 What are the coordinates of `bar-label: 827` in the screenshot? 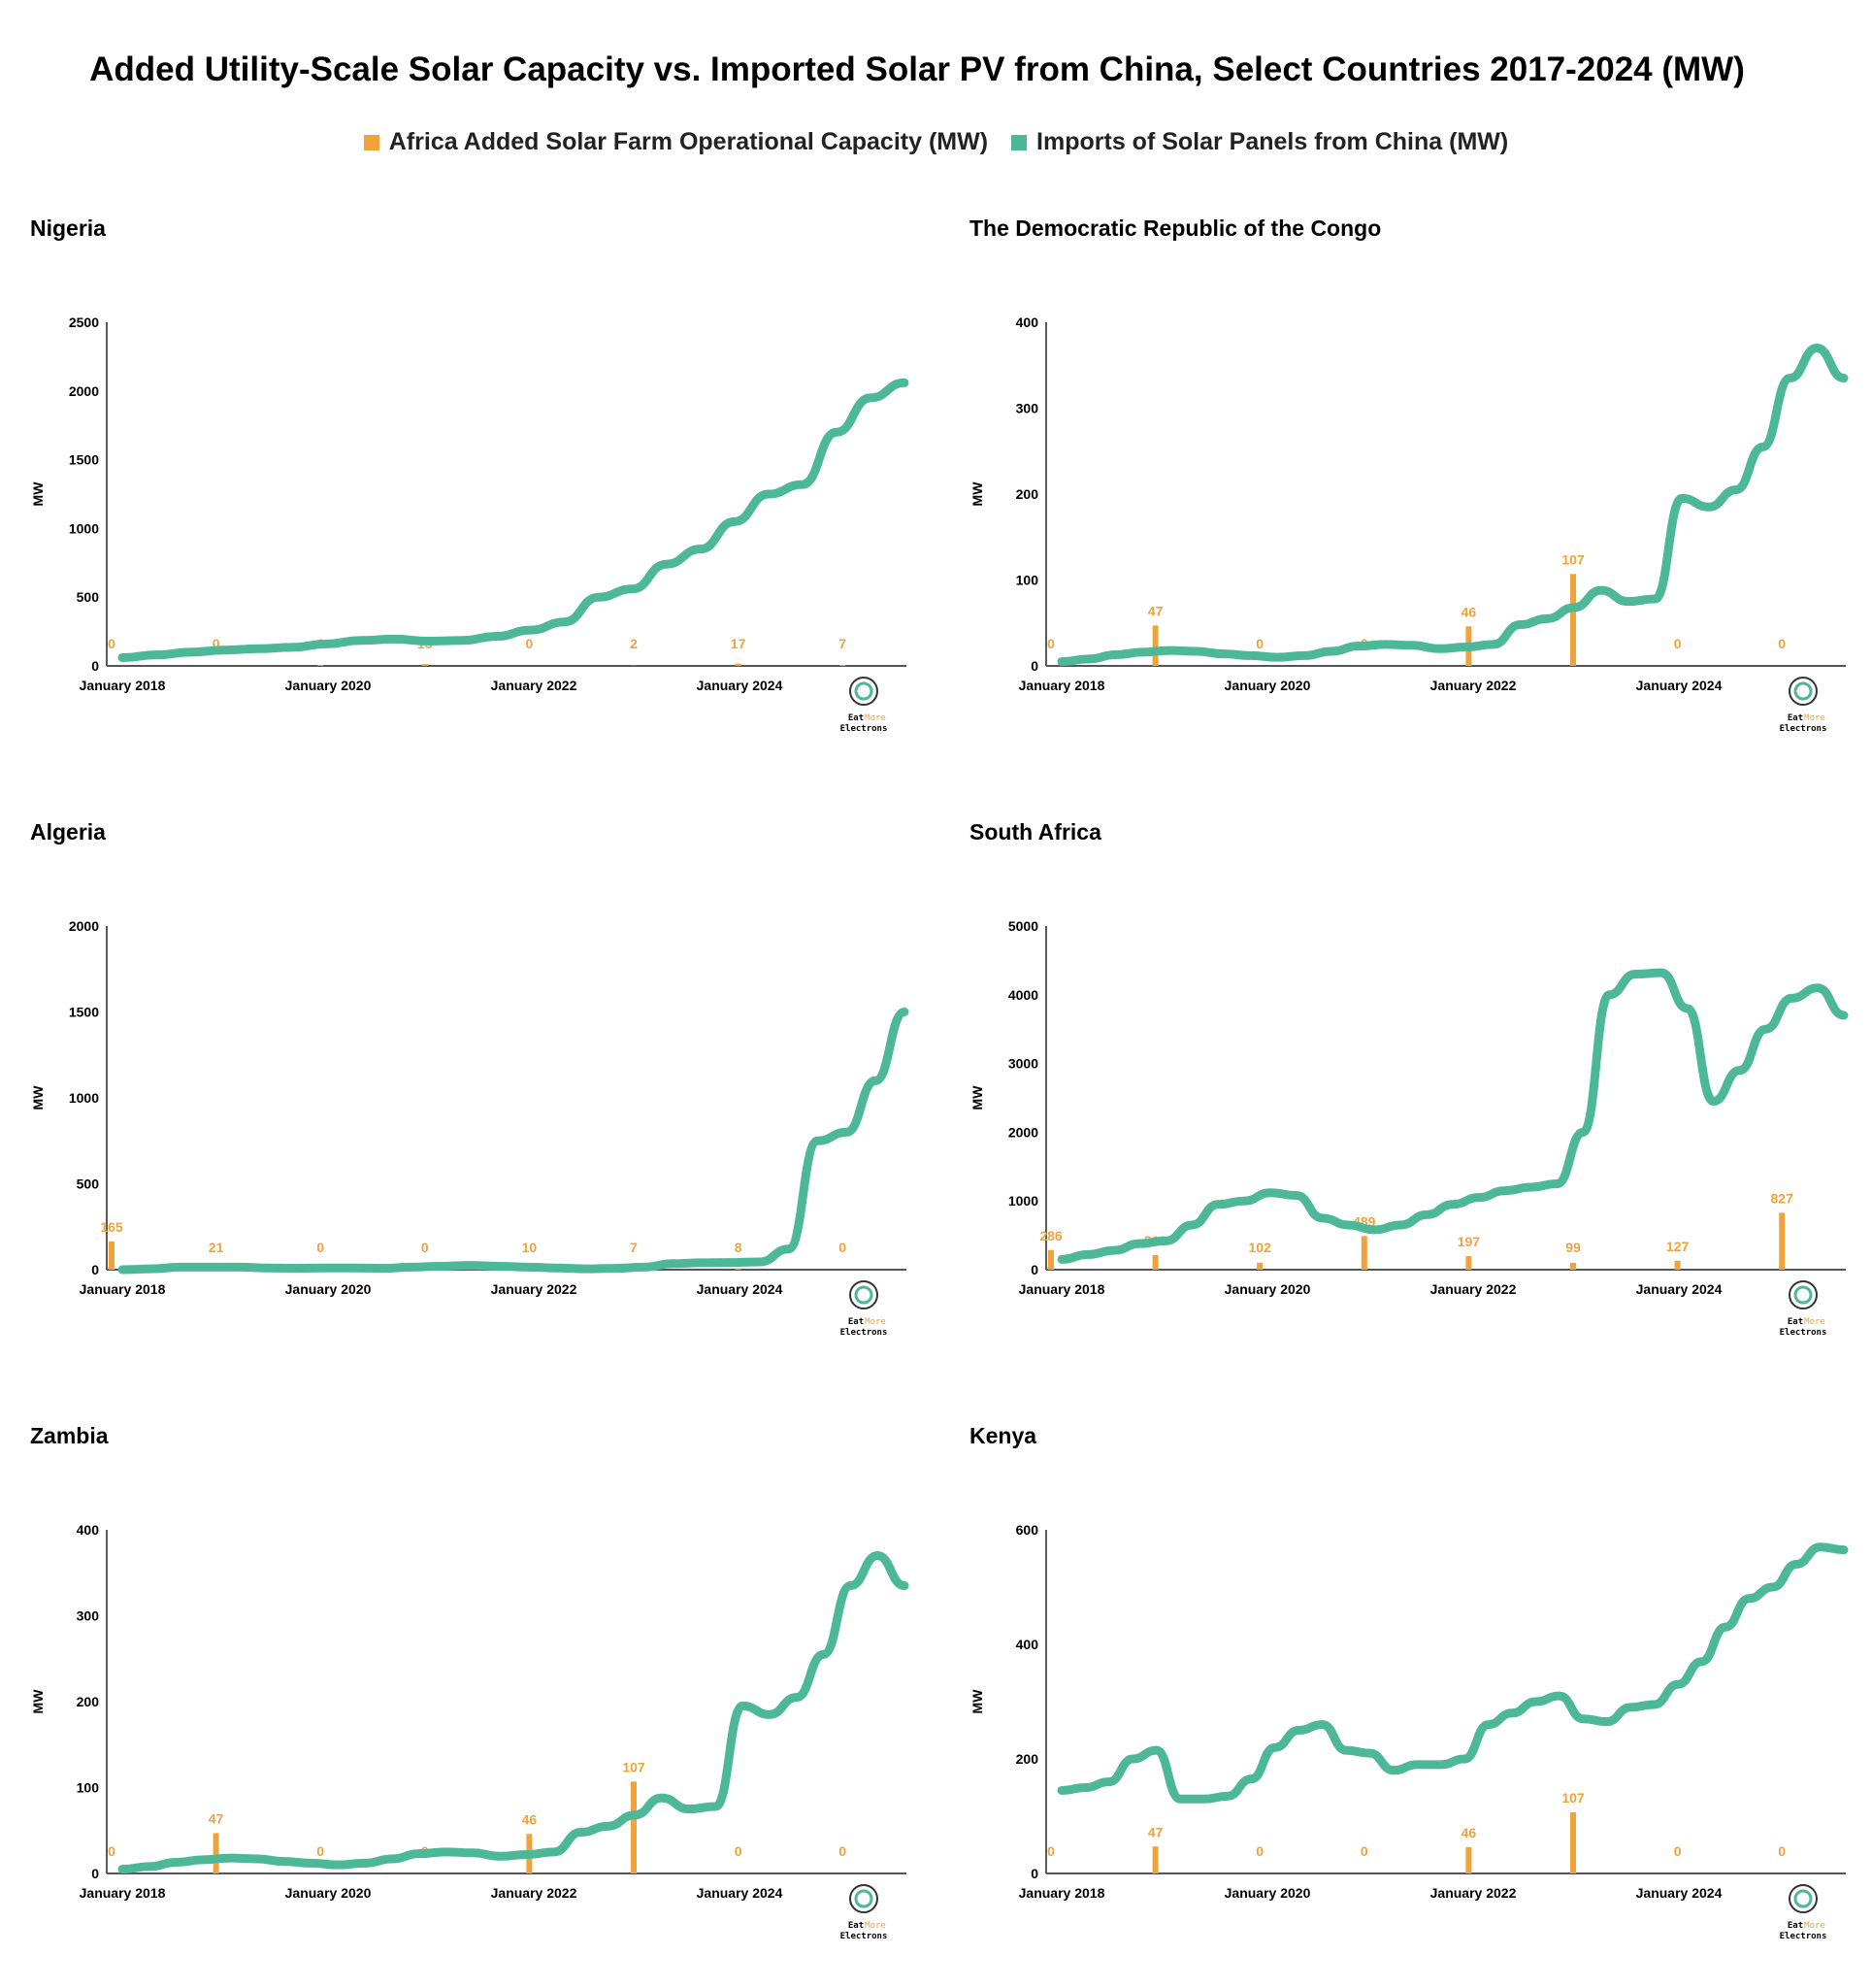 It's located at (1782, 1198).